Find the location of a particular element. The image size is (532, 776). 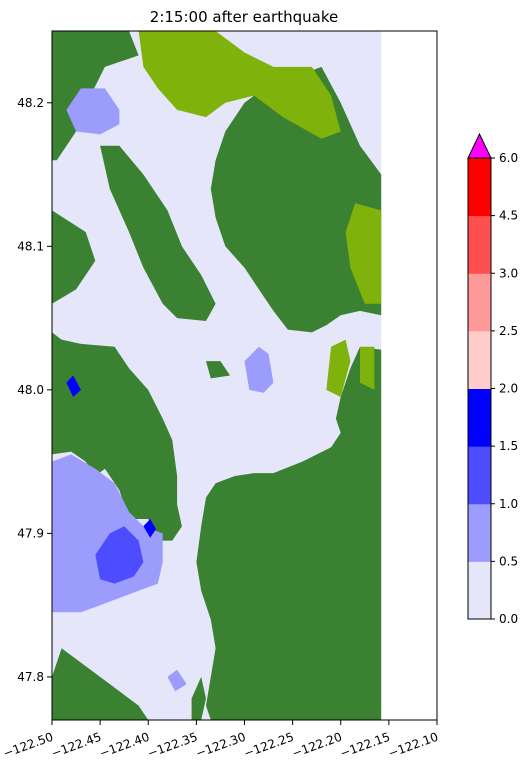

x-tick-label: −122.50 is located at coordinates (28, 745).